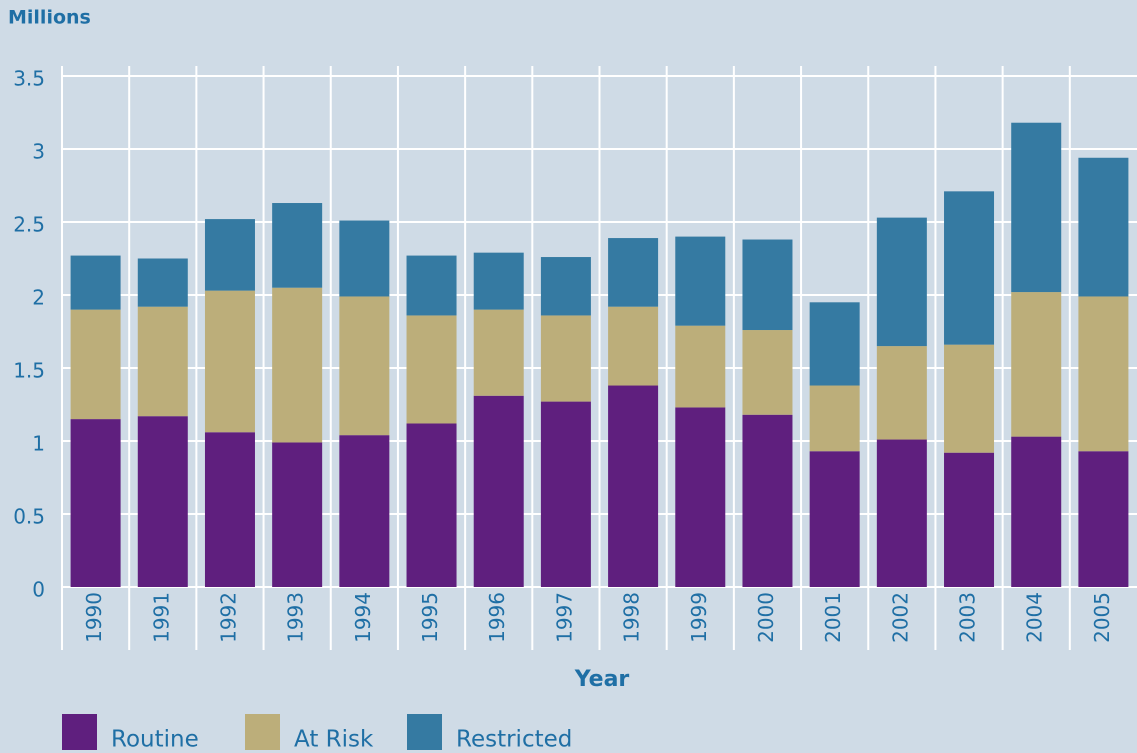 This screenshot has height=753, width=1137. What do you see at coordinates (94, 617) in the screenshot?
I see `x-tick-label: 1990` at bounding box center [94, 617].